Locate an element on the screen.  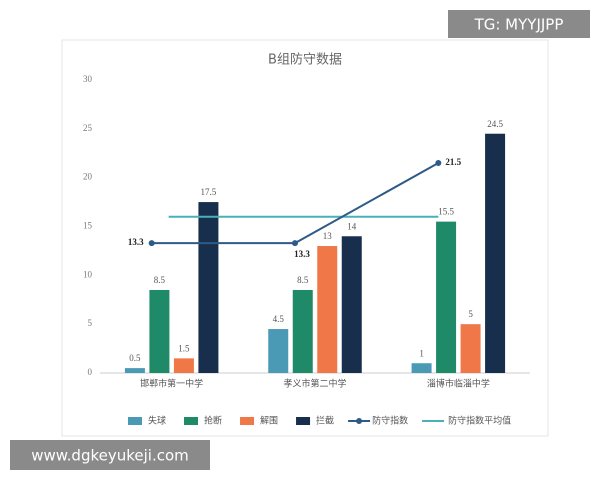
value-label: 24.5 is located at coordinates (495, 124).